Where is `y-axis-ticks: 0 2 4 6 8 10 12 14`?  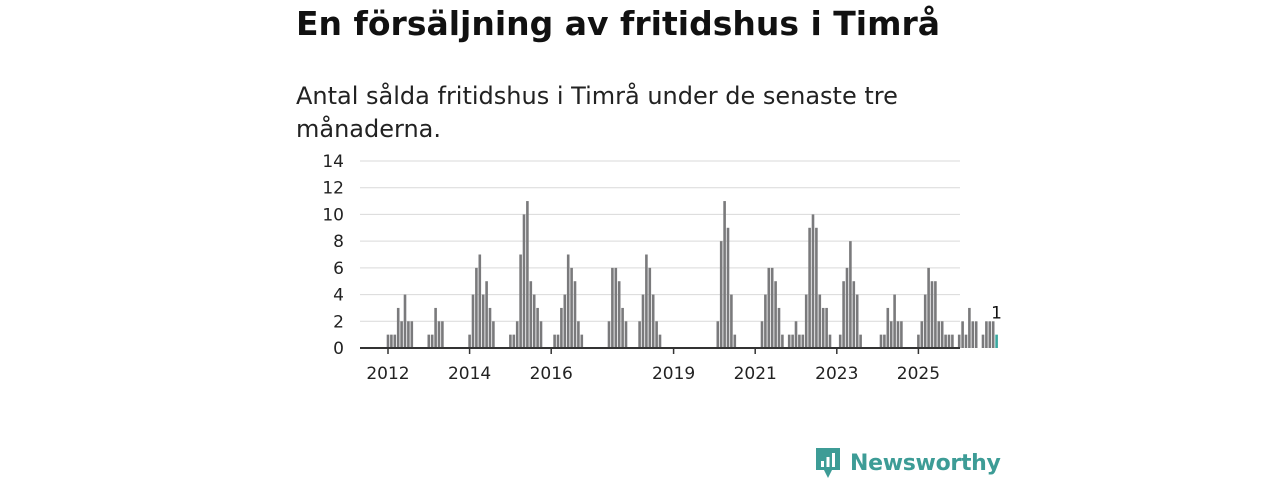
y-axis-ticks: 0 2 4 6 8 10 12 14 is located at coordinates (333, 255).